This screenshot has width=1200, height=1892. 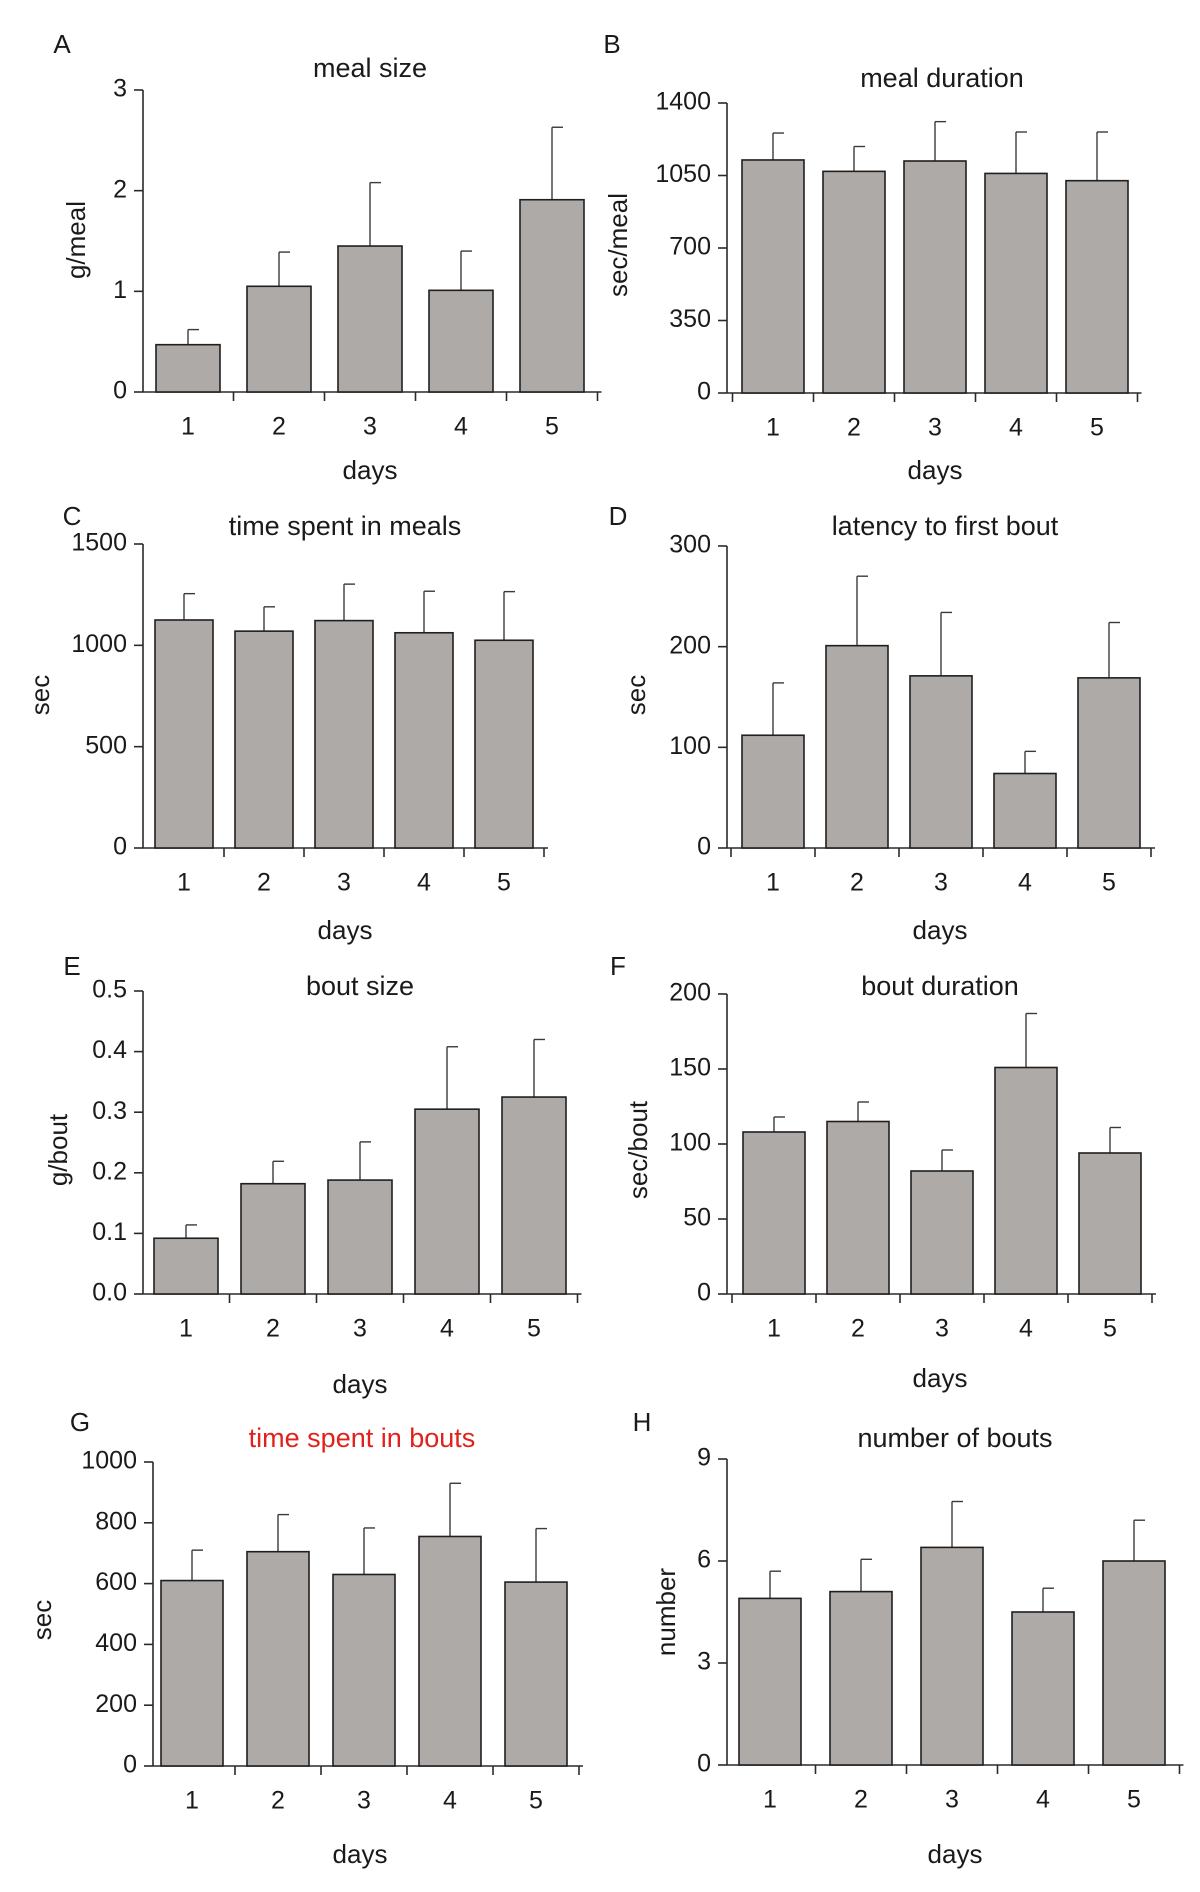 What do you see at coordinates (120, 89) in the screenshot?
I see `y-tick-label: 3` at bounding box center [120, 89].